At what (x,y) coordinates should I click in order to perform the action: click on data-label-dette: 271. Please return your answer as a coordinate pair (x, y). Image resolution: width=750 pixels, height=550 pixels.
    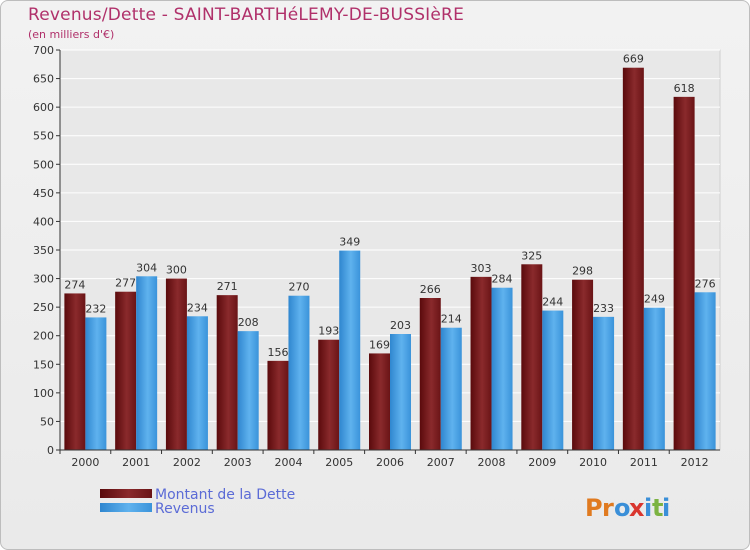
    Looking at the image, I should click on (227, 286).